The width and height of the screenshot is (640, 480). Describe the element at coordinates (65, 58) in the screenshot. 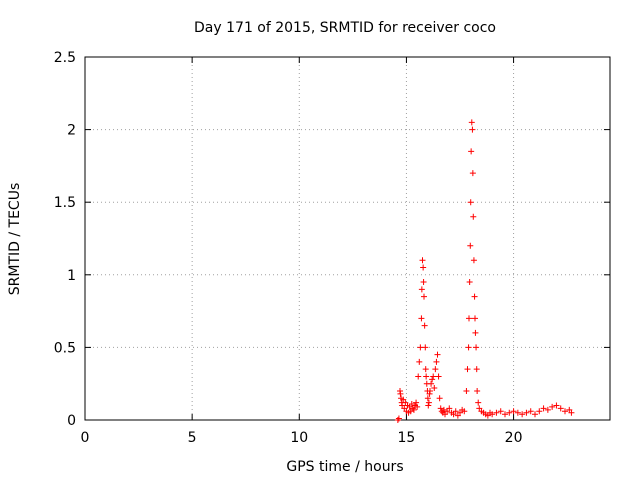

I see `y-tick-label: 2.5` at that location.